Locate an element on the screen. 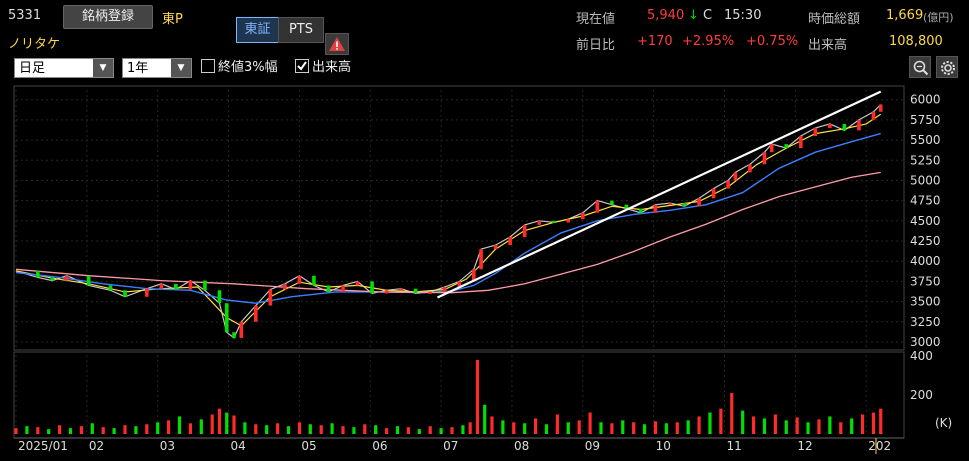 Image resolution: width=969 pixels, height=461 pixels. x-tick-label: 12 is located at coordinates (804, 446).